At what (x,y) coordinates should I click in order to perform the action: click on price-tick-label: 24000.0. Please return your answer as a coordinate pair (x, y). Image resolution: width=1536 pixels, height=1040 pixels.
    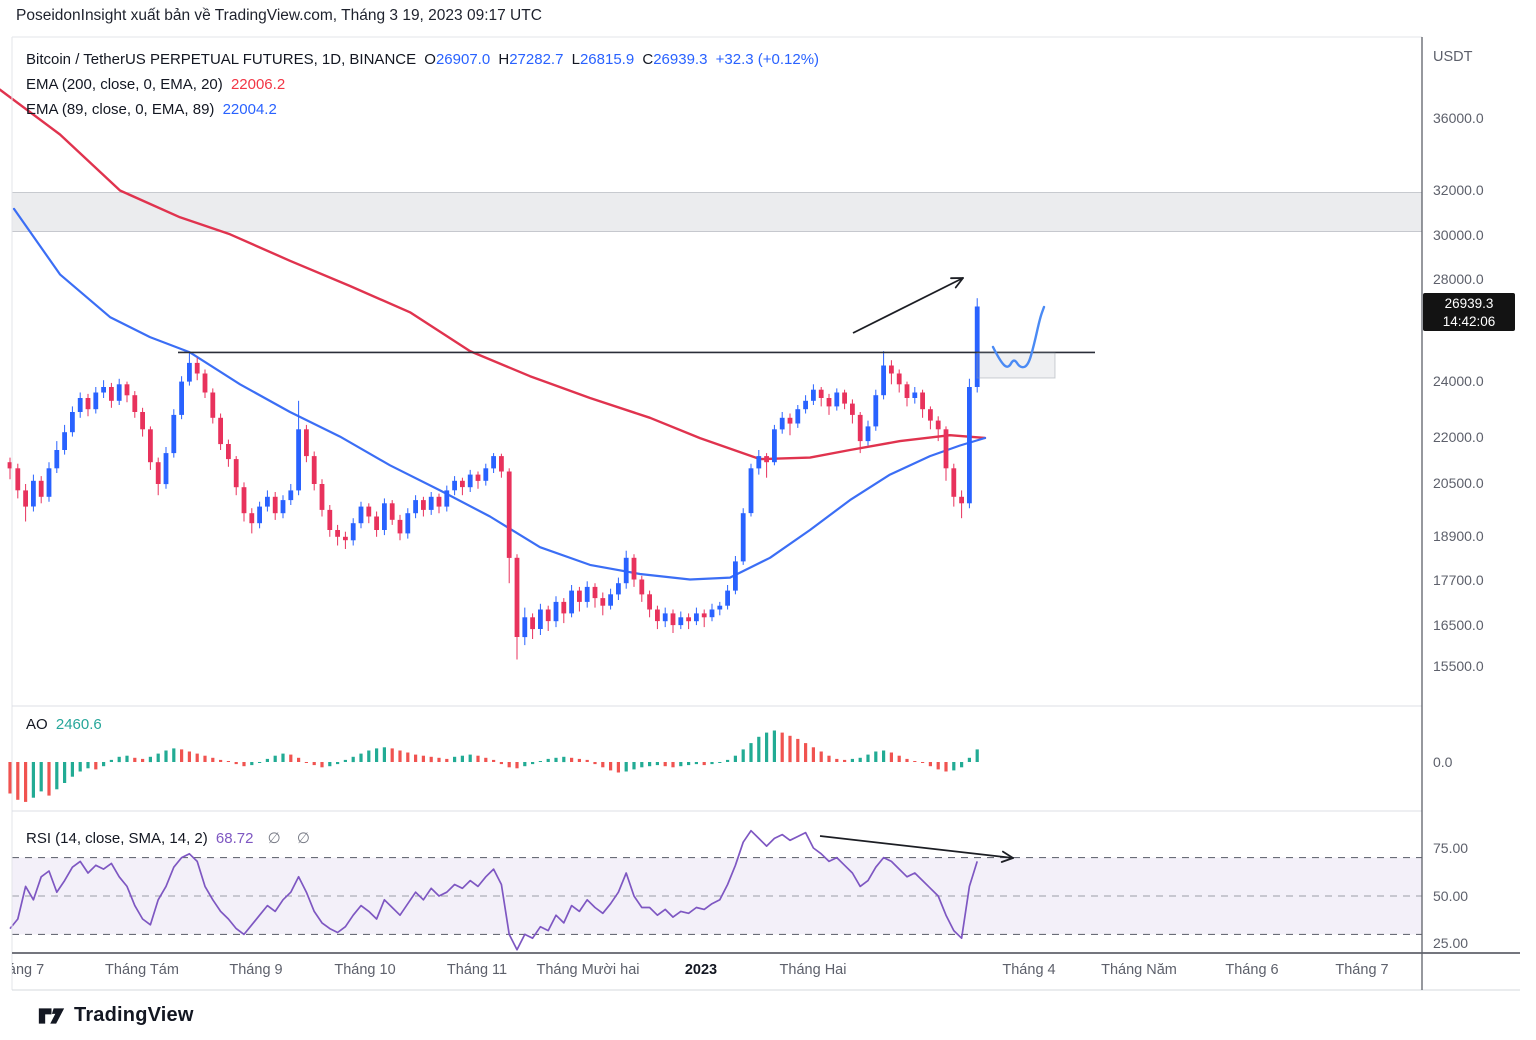
    Looking at the image, I should click on (1458, 381).